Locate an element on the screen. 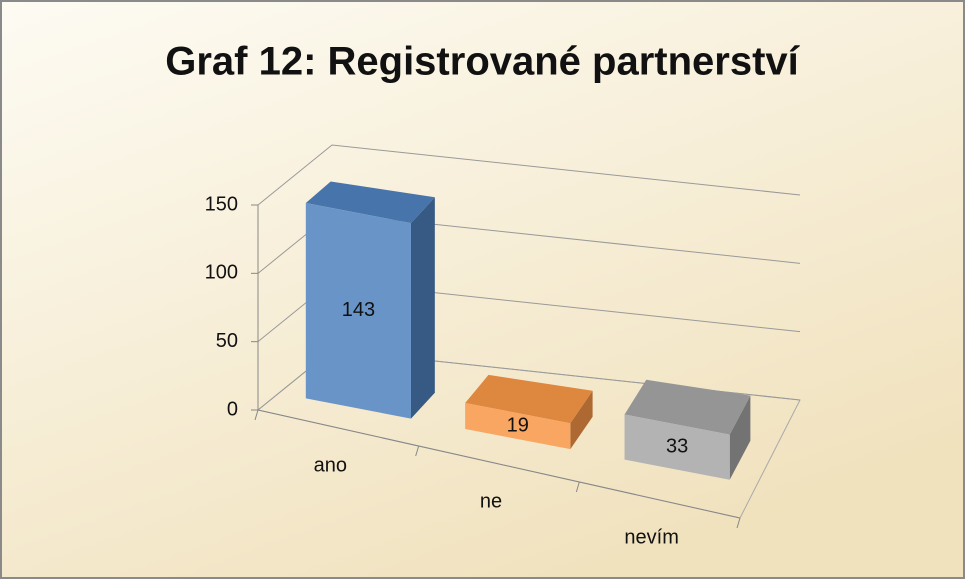  x-tick-label: nevím is located at coordinates (651, 537).